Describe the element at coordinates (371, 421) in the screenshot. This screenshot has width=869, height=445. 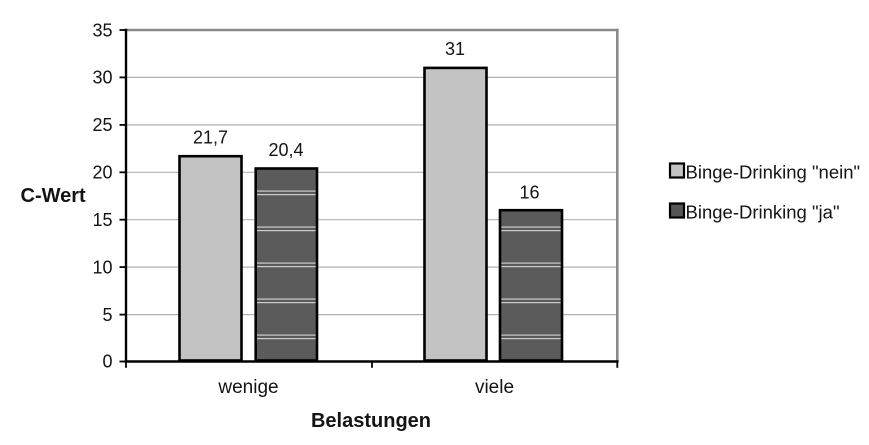
I see `svg-text: Belastungen` at that location.